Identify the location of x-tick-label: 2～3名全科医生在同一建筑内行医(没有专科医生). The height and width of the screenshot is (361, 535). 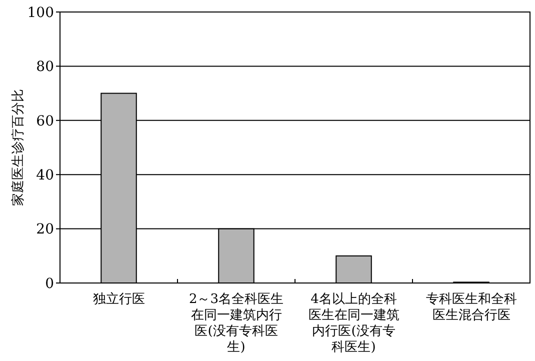
(236, 323).